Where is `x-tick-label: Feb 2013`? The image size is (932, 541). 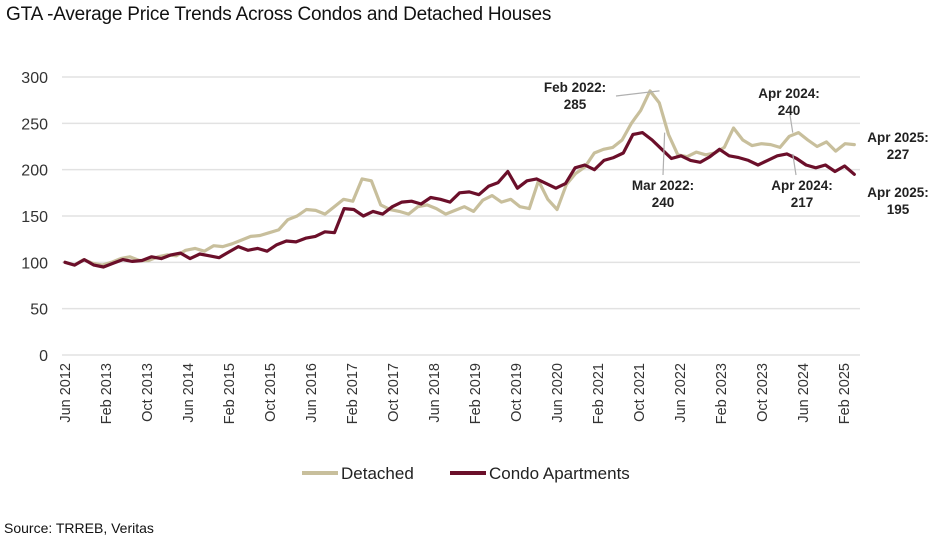
x-tick-label: Feb 2013 is located at coordinates (107, 393).